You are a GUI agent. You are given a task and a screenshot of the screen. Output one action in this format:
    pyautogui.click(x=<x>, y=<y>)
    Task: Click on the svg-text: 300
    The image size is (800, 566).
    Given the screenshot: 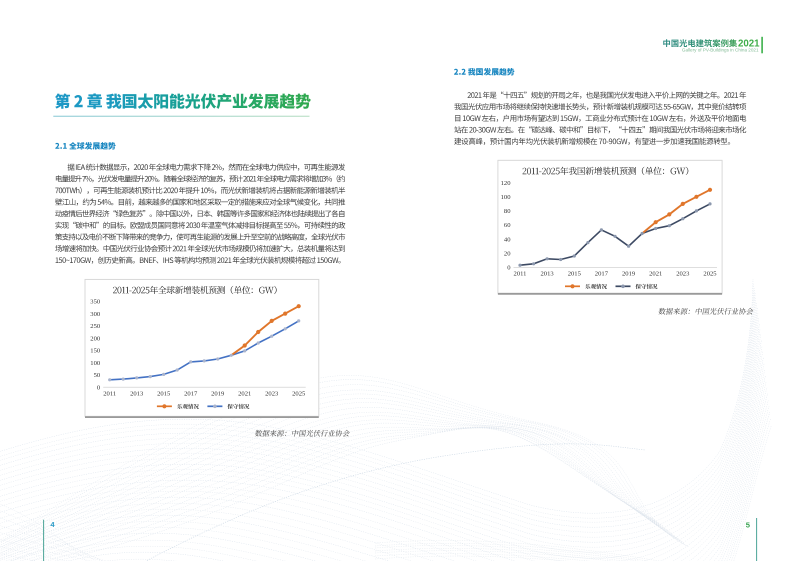 What is the action you would take?
    pyautogui.click(x=95, y=314)
    